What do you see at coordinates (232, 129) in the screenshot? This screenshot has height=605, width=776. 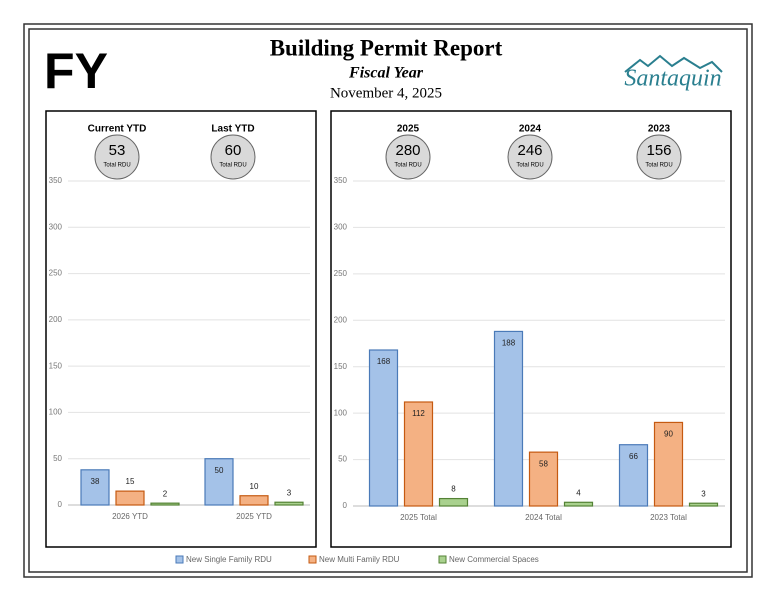 I see `summary-label: Last YTD` at bounding box center [232, 129].